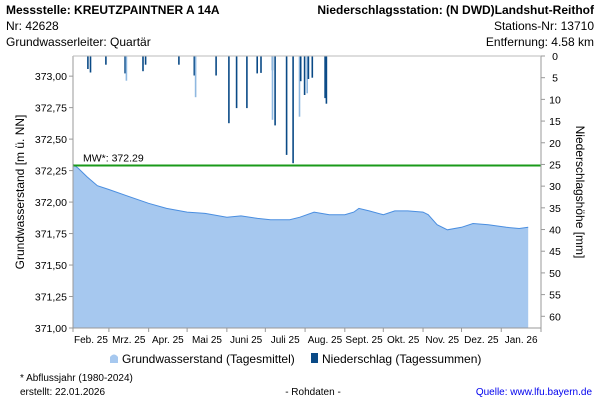  I want to click on y2-tick-label: 35, so click(555, 209).